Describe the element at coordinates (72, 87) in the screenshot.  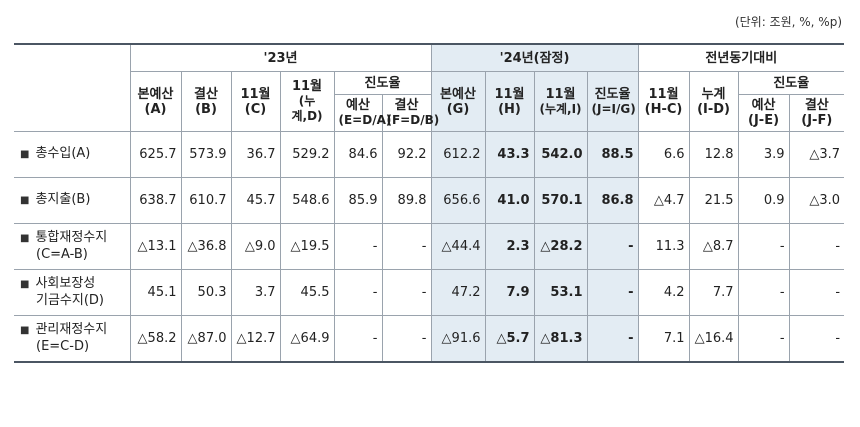
I see `label-header-blank` at that location.